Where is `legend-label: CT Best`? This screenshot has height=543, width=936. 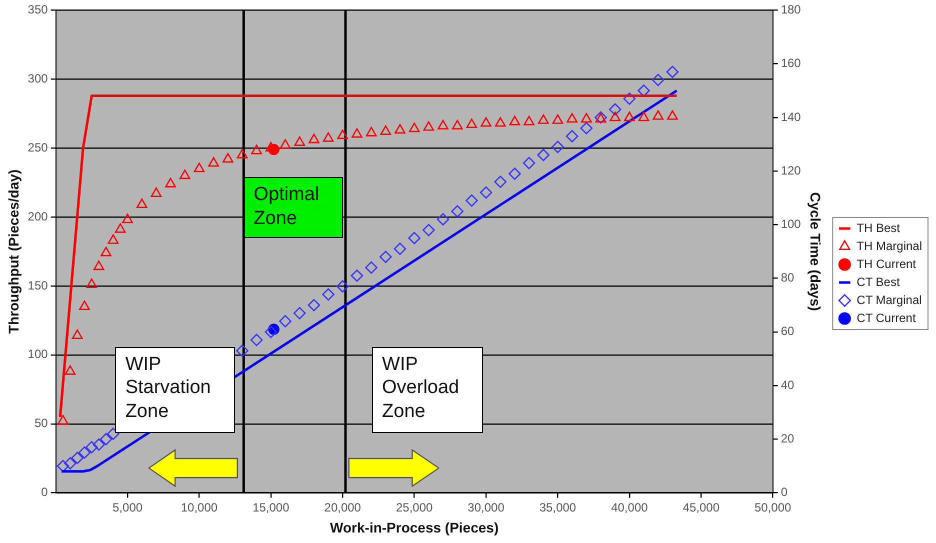 legend-label: CT Best is located at coordinates (878, 281).